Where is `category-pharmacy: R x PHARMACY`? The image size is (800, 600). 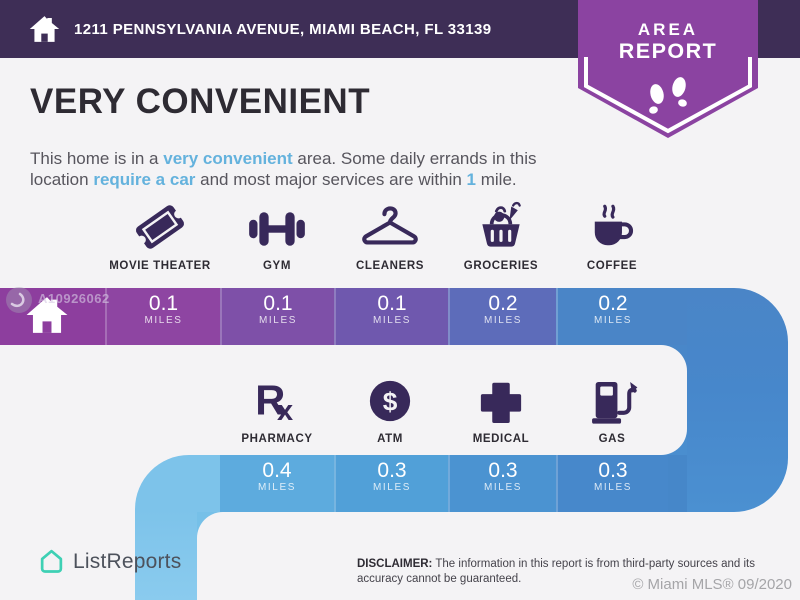 category-pharmacy: R x PHARMACY is located at coordinates (277, 408).